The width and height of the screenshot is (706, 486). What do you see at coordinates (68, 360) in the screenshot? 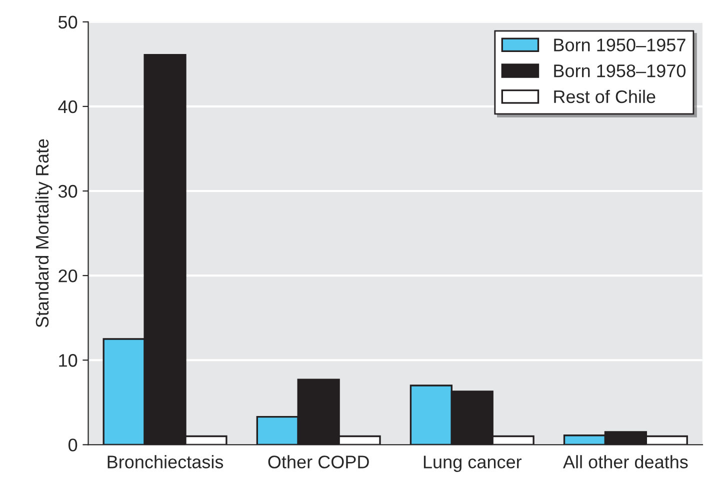
I see `y-tick-label: 10` at bounding box center [68, 360].